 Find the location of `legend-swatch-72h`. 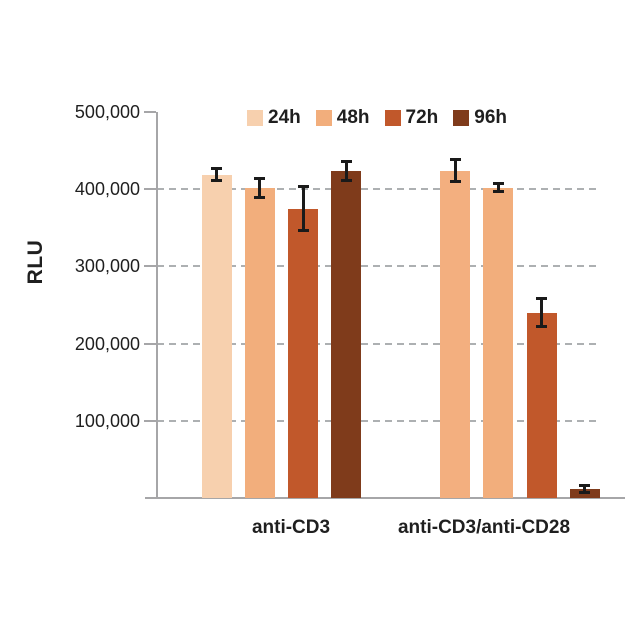

legend-swatch-72h is located at coordinates (392, 117).